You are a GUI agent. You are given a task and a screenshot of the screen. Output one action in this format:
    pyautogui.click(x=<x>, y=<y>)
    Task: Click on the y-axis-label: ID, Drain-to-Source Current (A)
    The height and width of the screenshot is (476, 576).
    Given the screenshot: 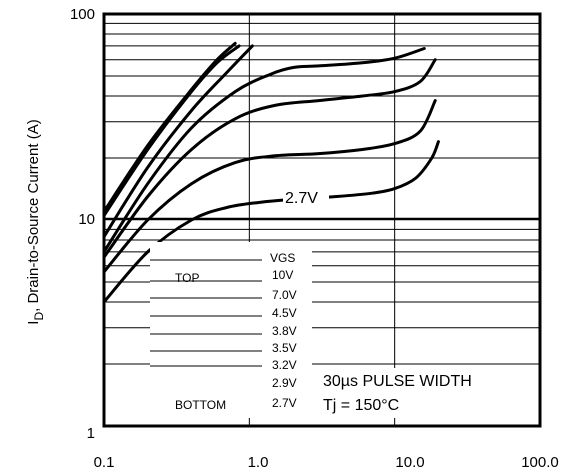 What is the action you would take?
    pyautogui.click(x=35, y=221)
    